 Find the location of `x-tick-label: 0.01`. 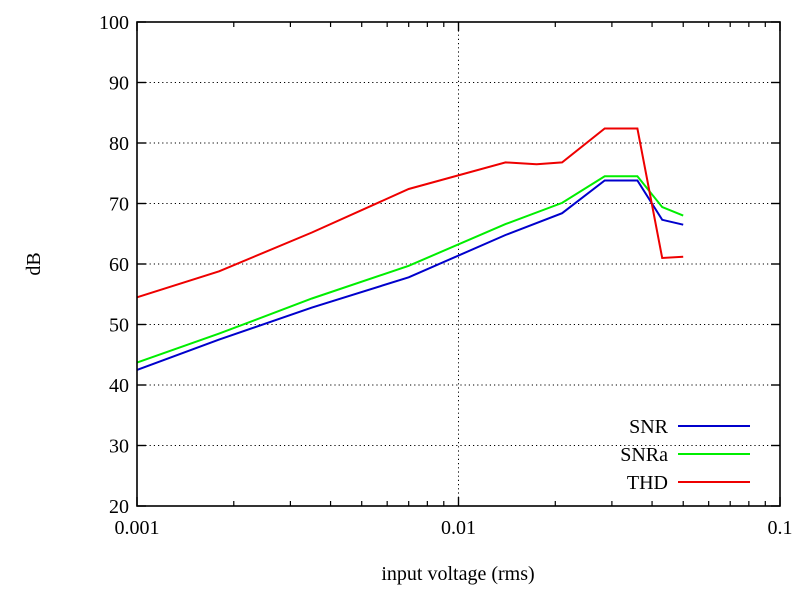

x-tick-label: 0.01 is located at coordinates (458, 528).